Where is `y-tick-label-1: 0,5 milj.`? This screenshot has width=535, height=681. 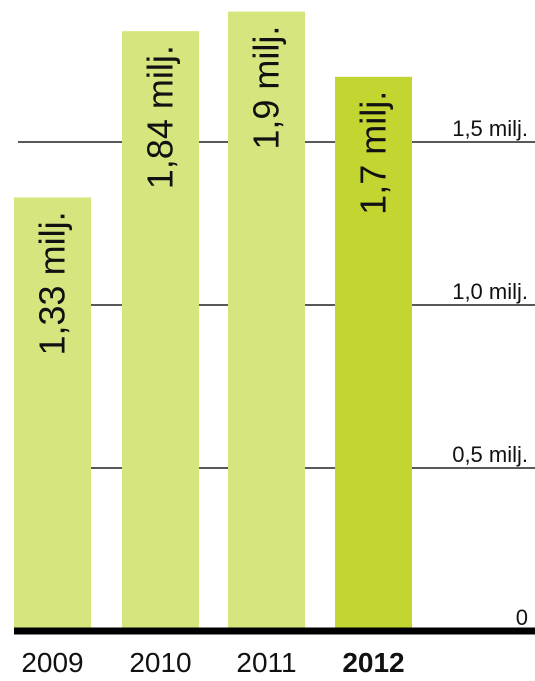
y-tick-label-1: 0,5 milj. is located at coordinates (490, 454).